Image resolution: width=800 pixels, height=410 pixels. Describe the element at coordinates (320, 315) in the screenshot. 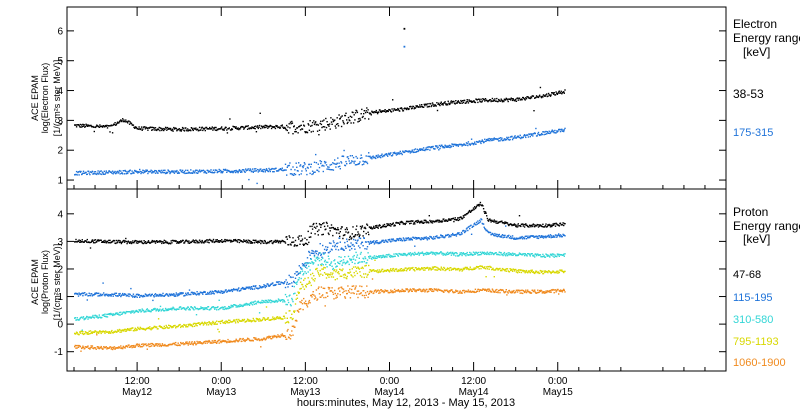

I see `proton-series-1060-1900` at that location.